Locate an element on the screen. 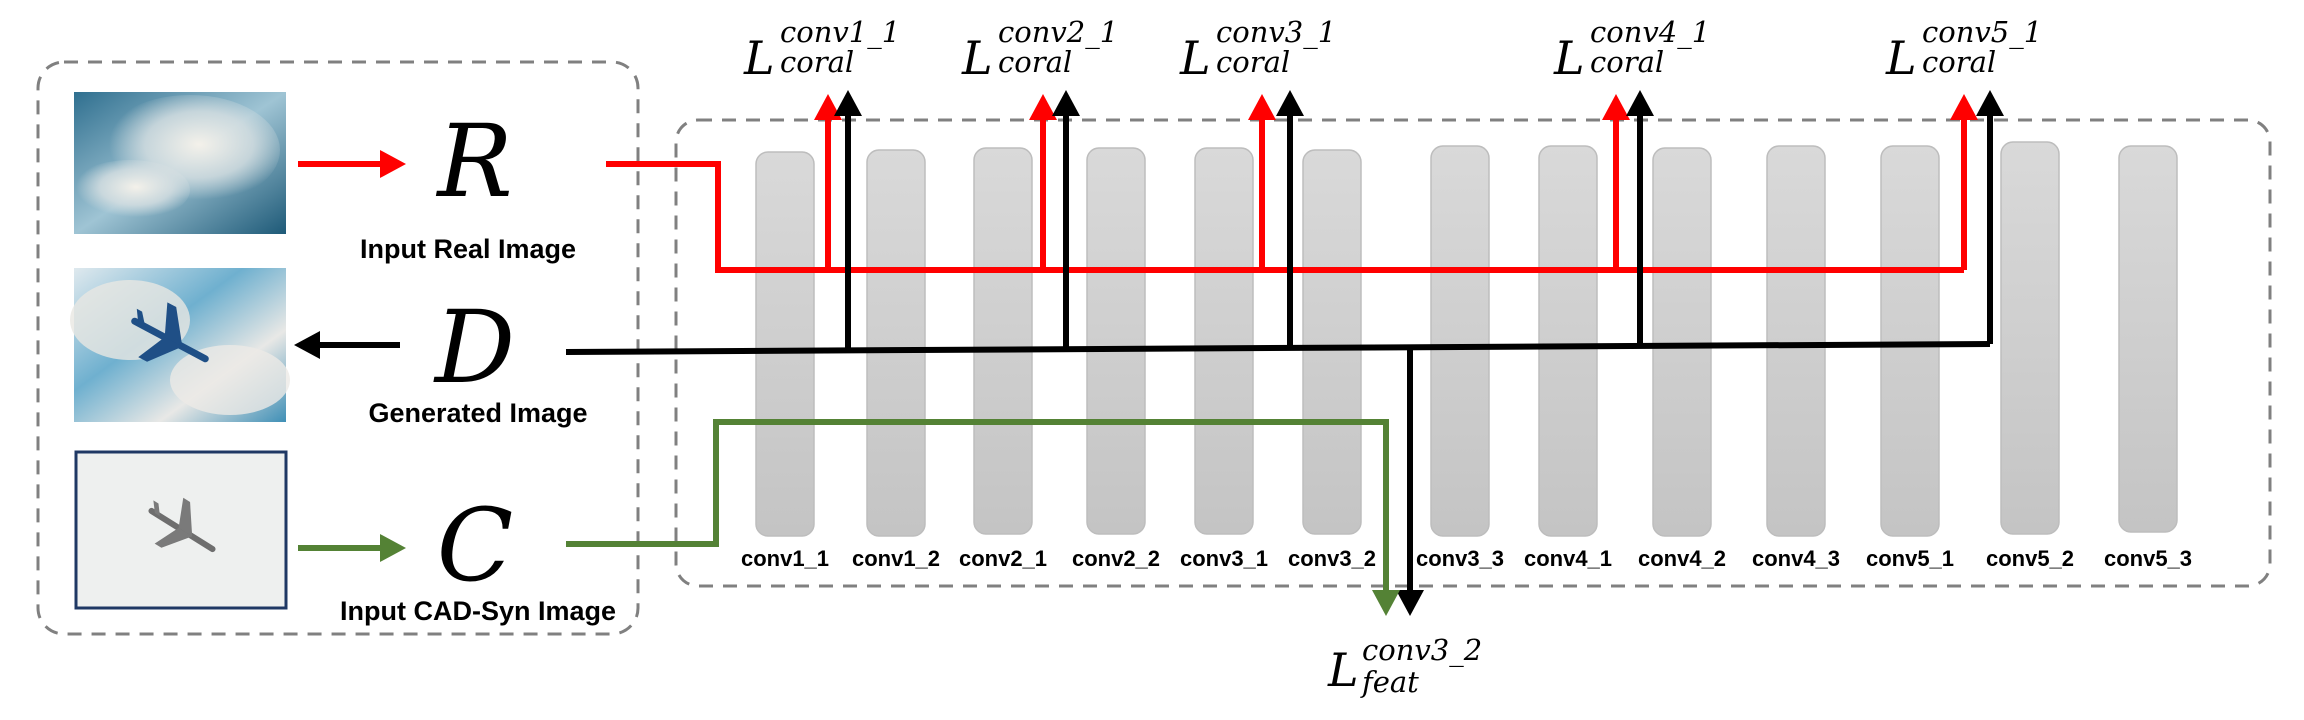 The height and width of the screenshot is (720, 2304). cad-caption: Input CAD-Syn Image is located at coordinates (478, 611).